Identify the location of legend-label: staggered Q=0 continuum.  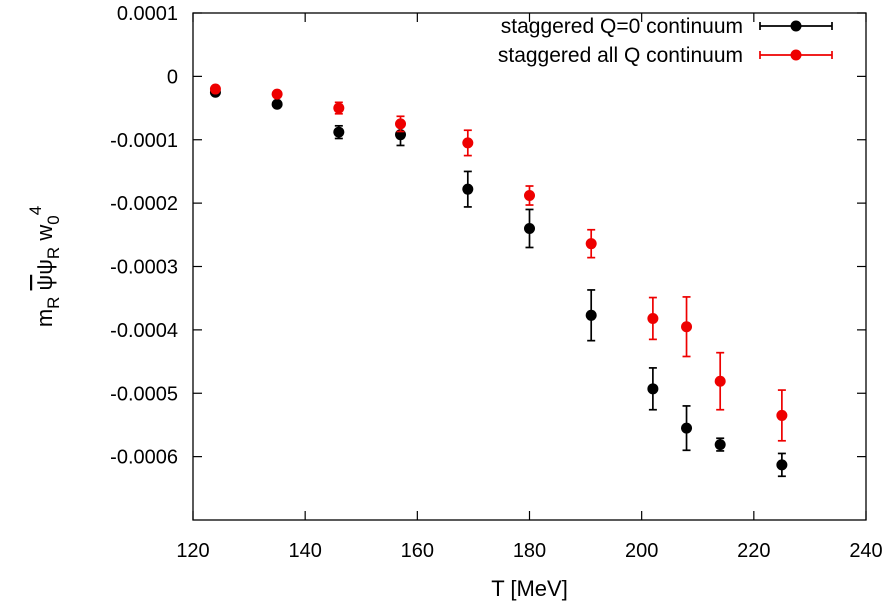
(622, 26).